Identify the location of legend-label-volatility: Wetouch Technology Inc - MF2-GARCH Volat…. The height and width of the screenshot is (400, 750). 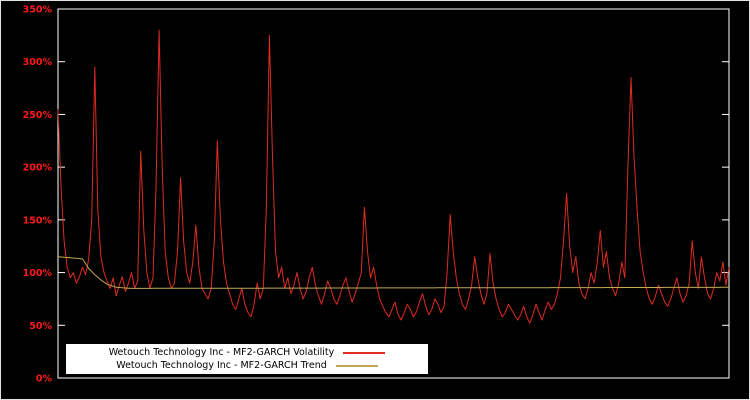
(221, 352).